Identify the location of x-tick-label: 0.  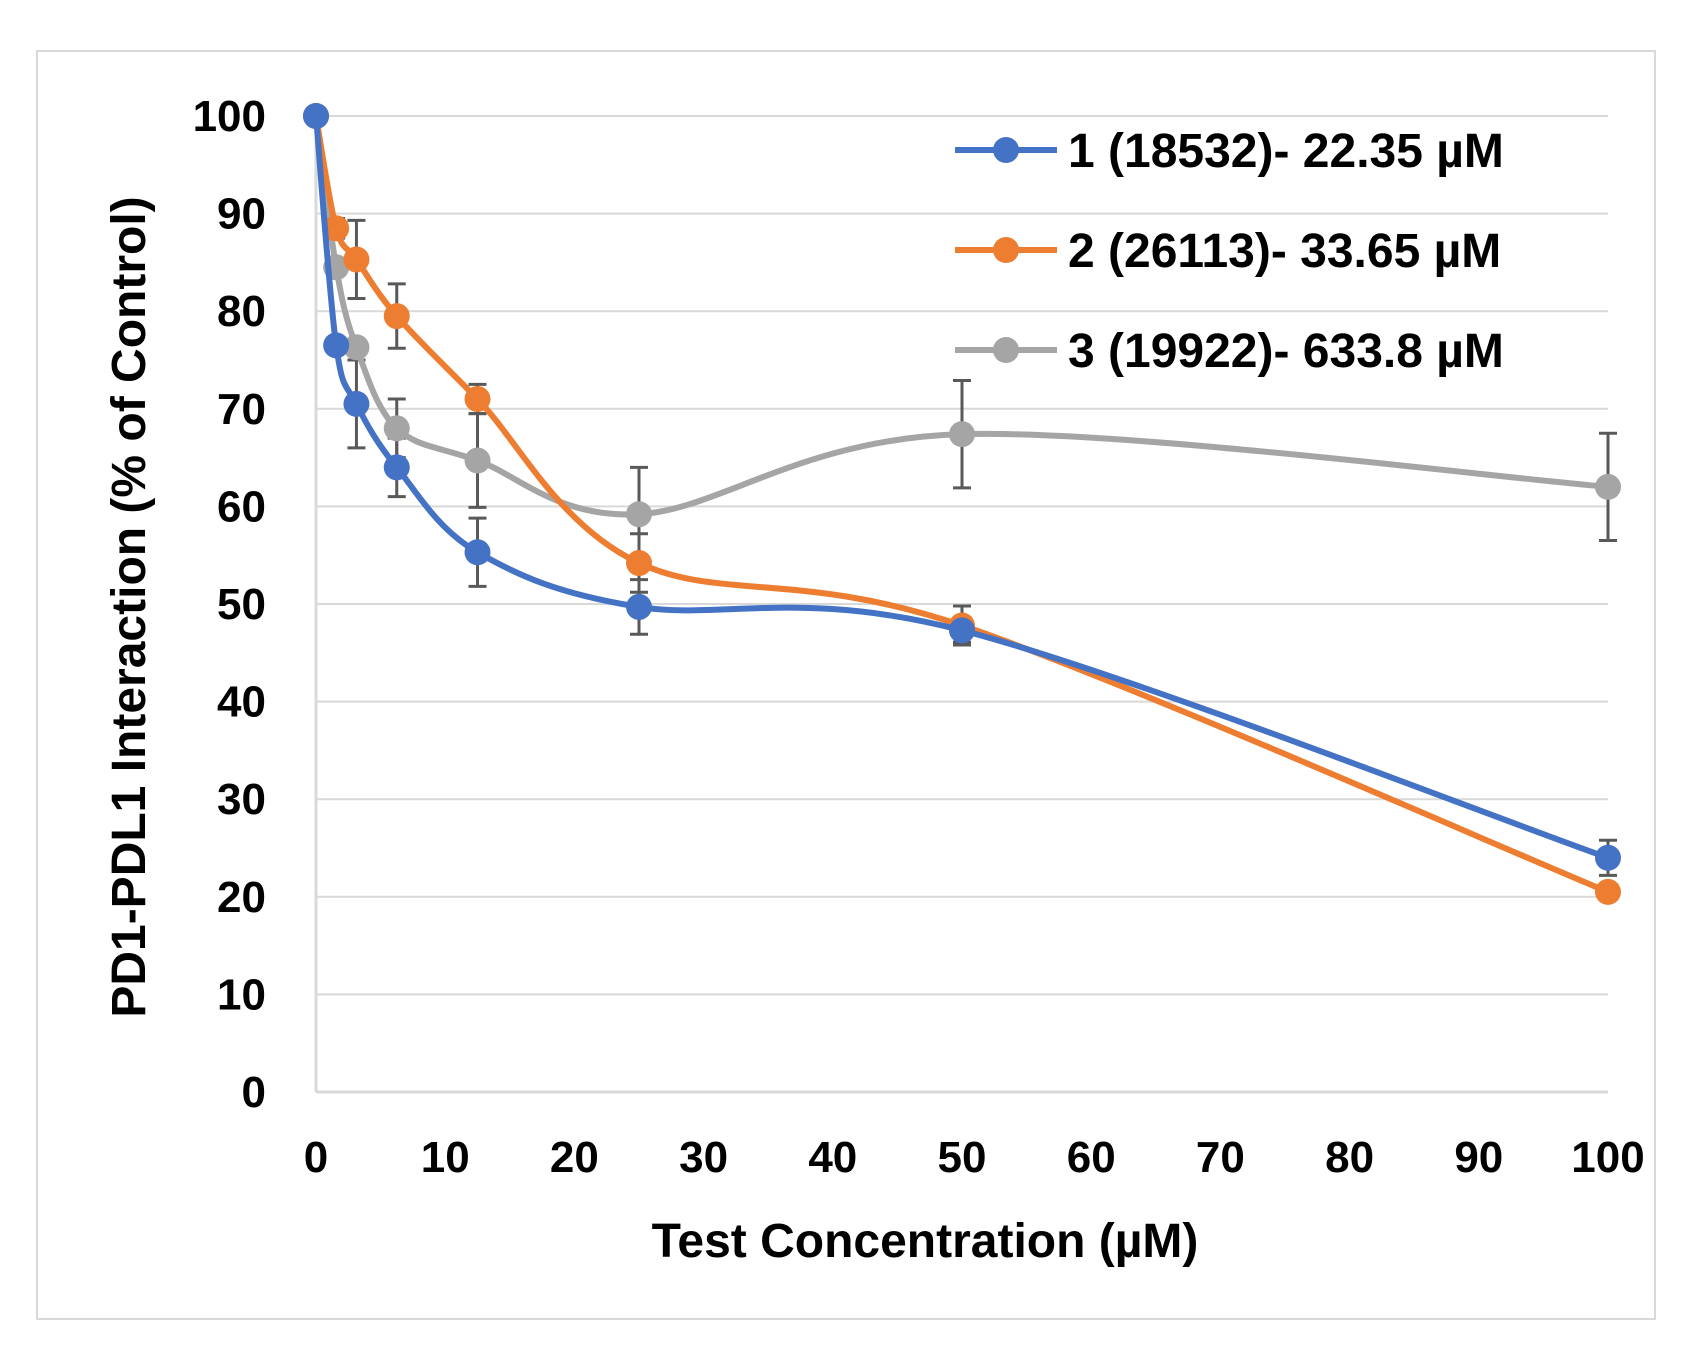
(316, 1157).